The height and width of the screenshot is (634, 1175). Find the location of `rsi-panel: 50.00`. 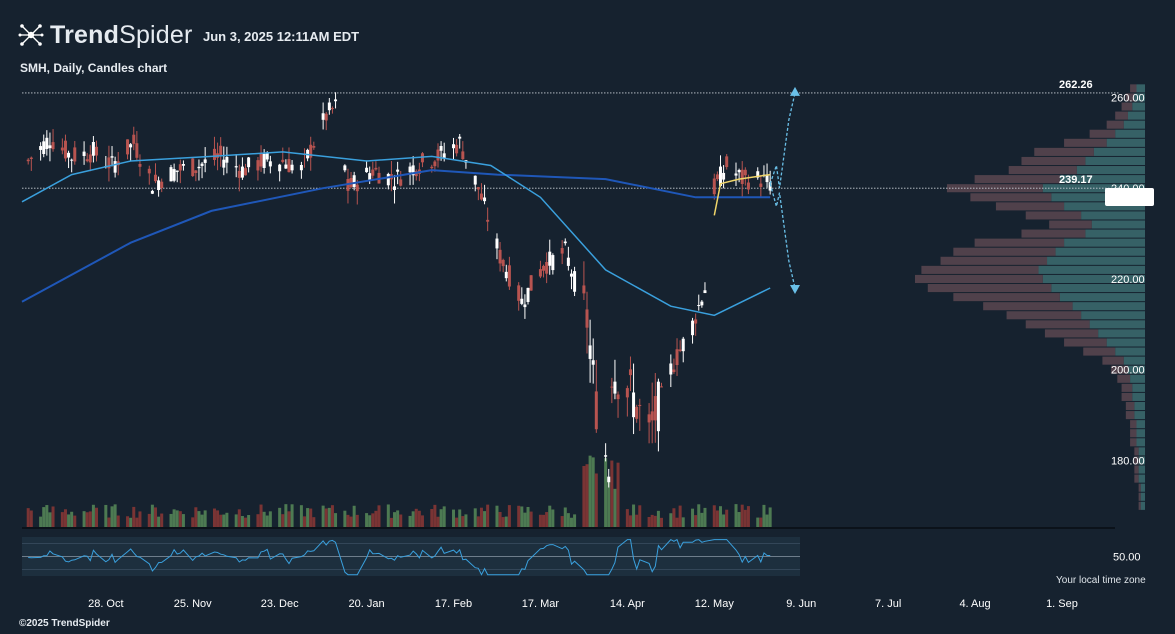

rsi-panel: 50.00 is located at coordinates (581, 556).